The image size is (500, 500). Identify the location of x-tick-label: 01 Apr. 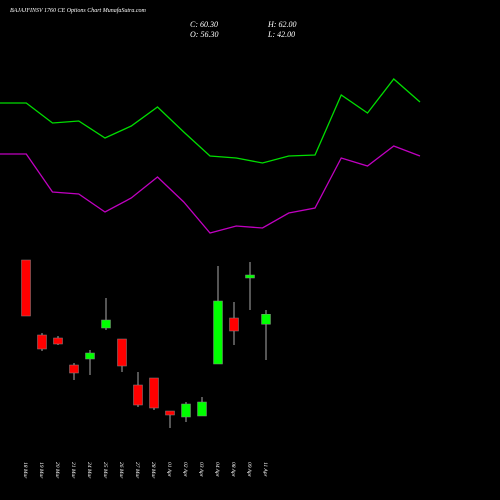
(169, 470).